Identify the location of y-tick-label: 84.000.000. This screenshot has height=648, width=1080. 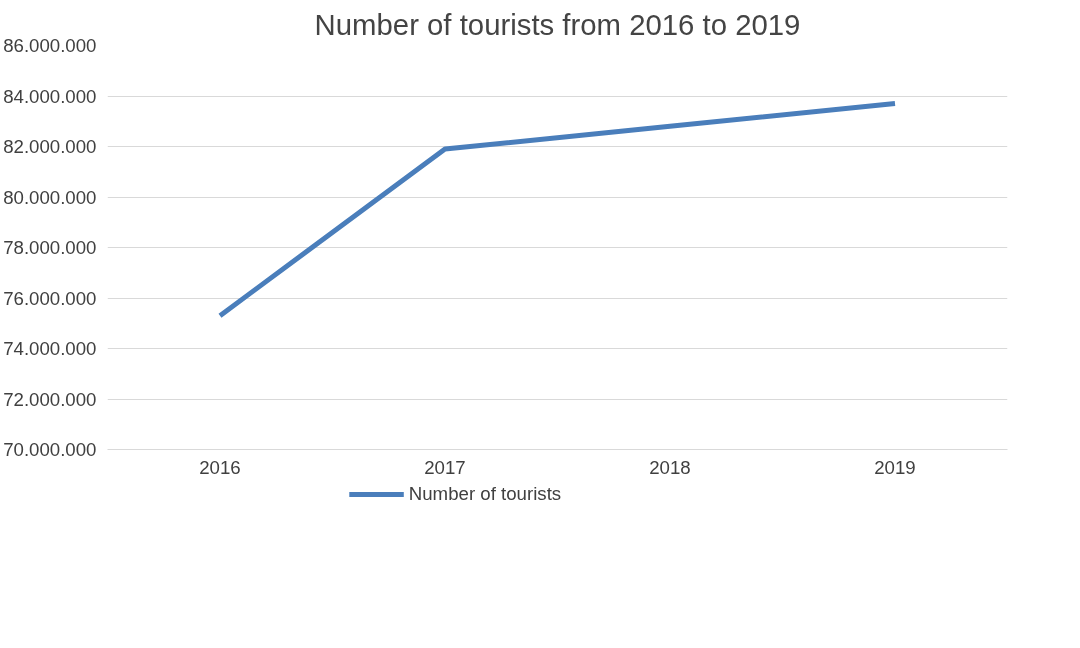
(50, 96).